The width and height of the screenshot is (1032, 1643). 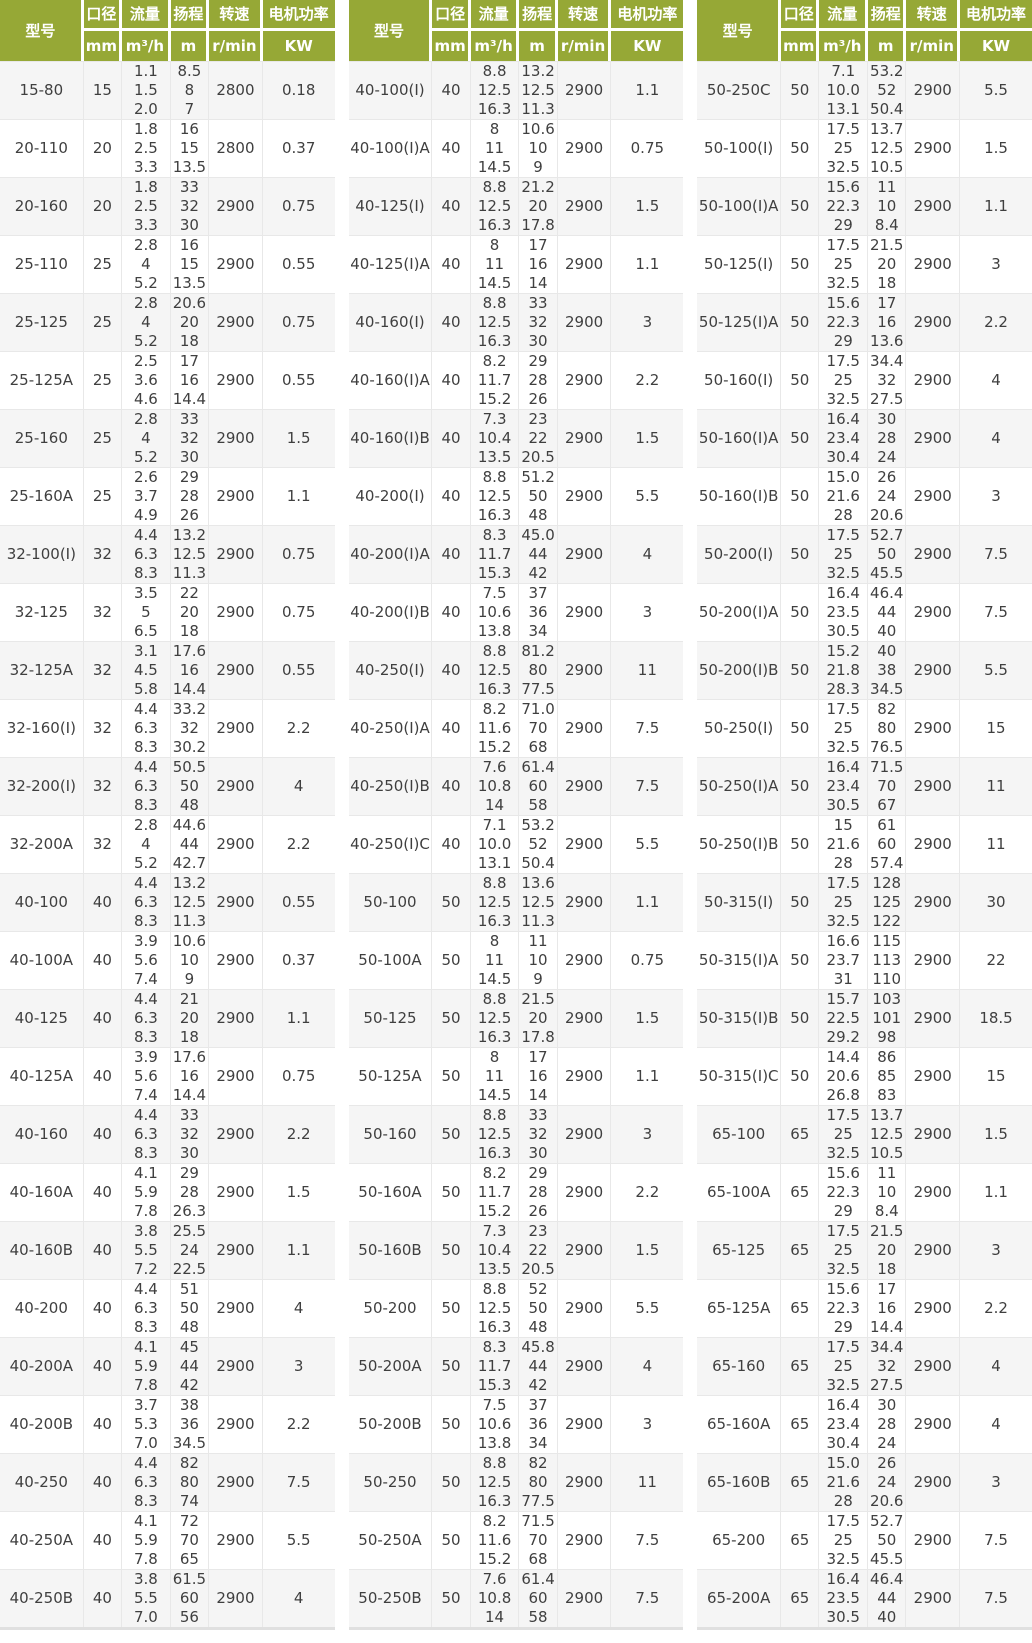 I want to click on head-cell: 51.2 50 48, so click(x=538, y=496).